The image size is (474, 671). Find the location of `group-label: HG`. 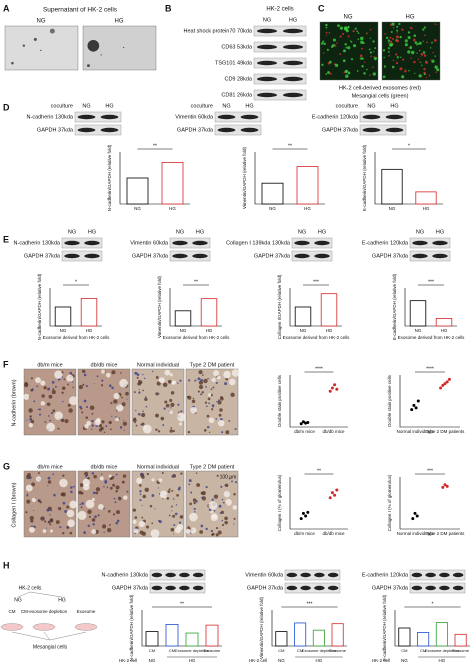

group-label: HG is located at coordinates (442, 660).